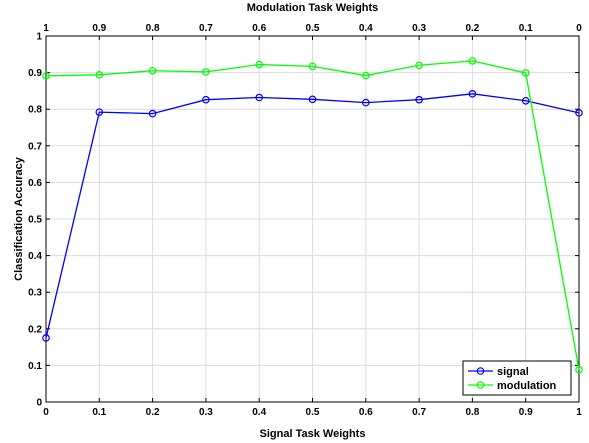 Image resolution: width=589 pixels, height=443 pixels. I want to click on y-tick-label: 0.5, so click(35, 220).